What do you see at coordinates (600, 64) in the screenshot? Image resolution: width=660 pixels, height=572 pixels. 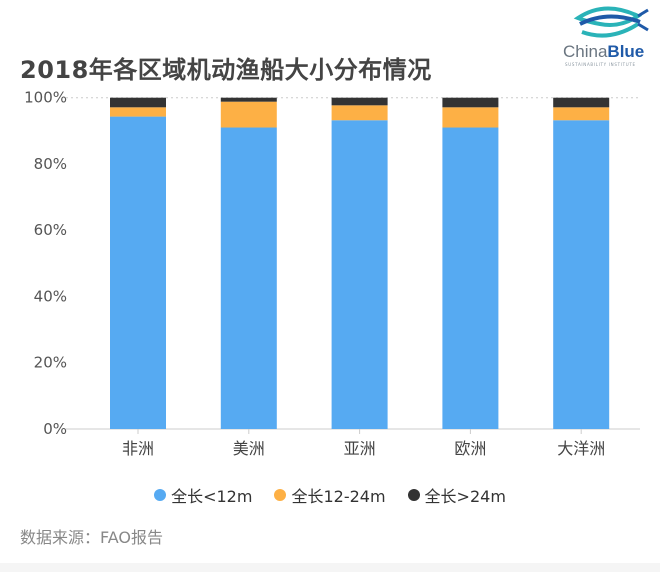 I see `logo-subtitle: SUSTAINABILITY INSTITUTE` at bounding box center [600, 64].